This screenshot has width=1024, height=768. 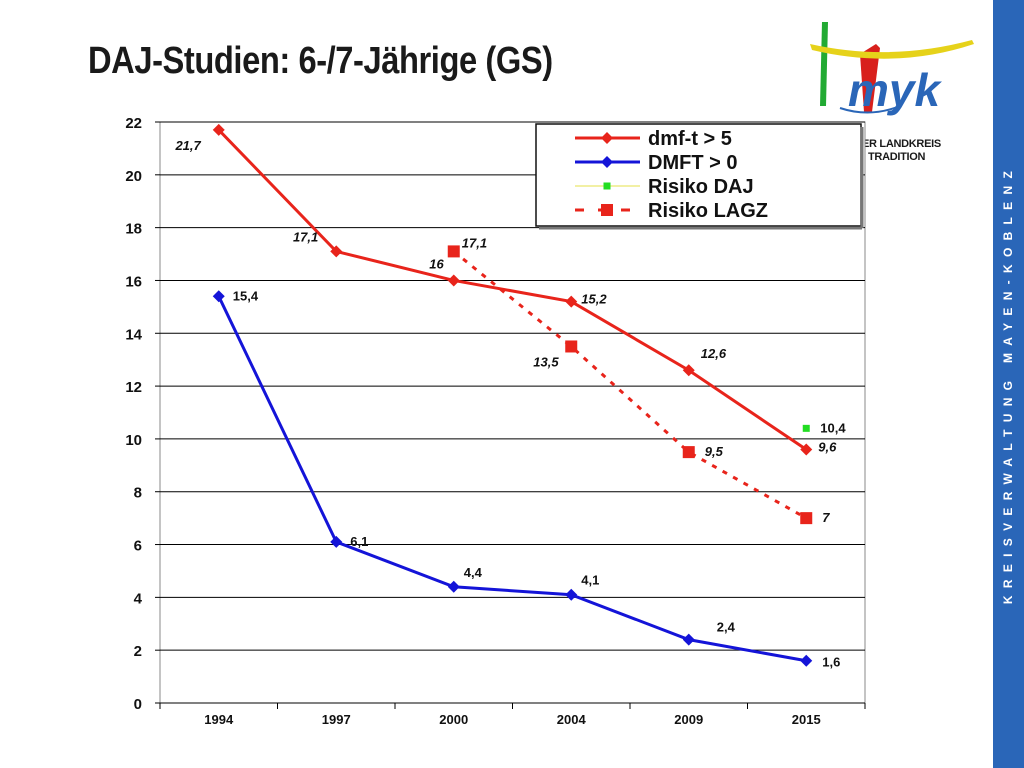 What do you see at coordinates (901, 144) in the screenshot?
I see `logo-caption-line1: ER LANDKREIS` at bounding box center [901, 144].